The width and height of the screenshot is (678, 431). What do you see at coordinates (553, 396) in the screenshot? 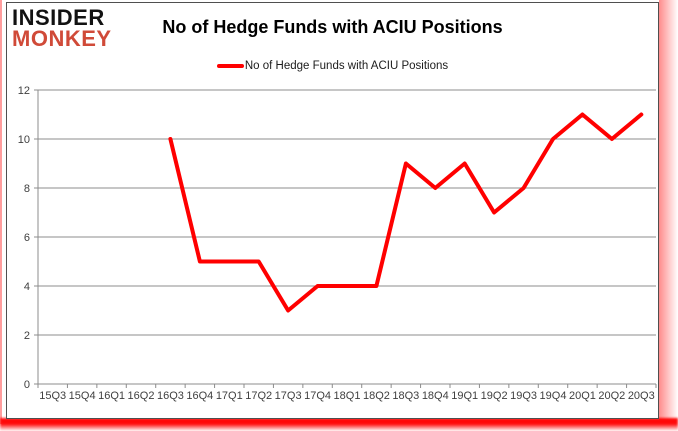
I see `svg-text: 19Q4` at bounding box center [553, 396].